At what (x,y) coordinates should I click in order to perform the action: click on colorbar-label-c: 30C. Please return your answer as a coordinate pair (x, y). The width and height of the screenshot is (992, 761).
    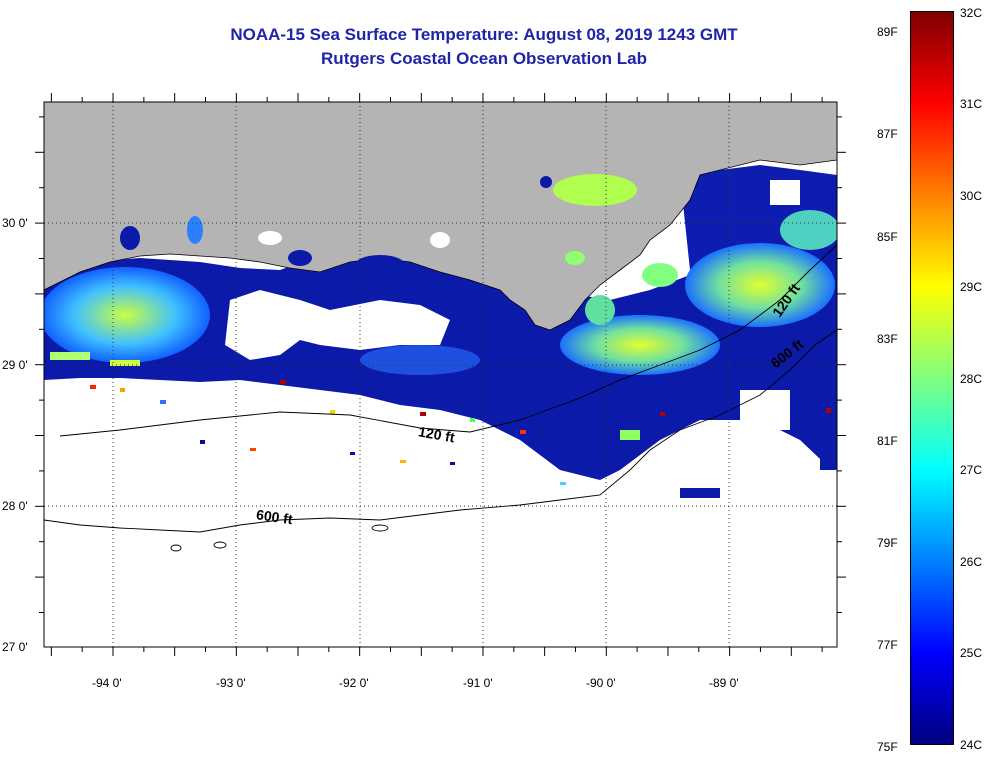
    Looking at the image, I should click on (971, 196).